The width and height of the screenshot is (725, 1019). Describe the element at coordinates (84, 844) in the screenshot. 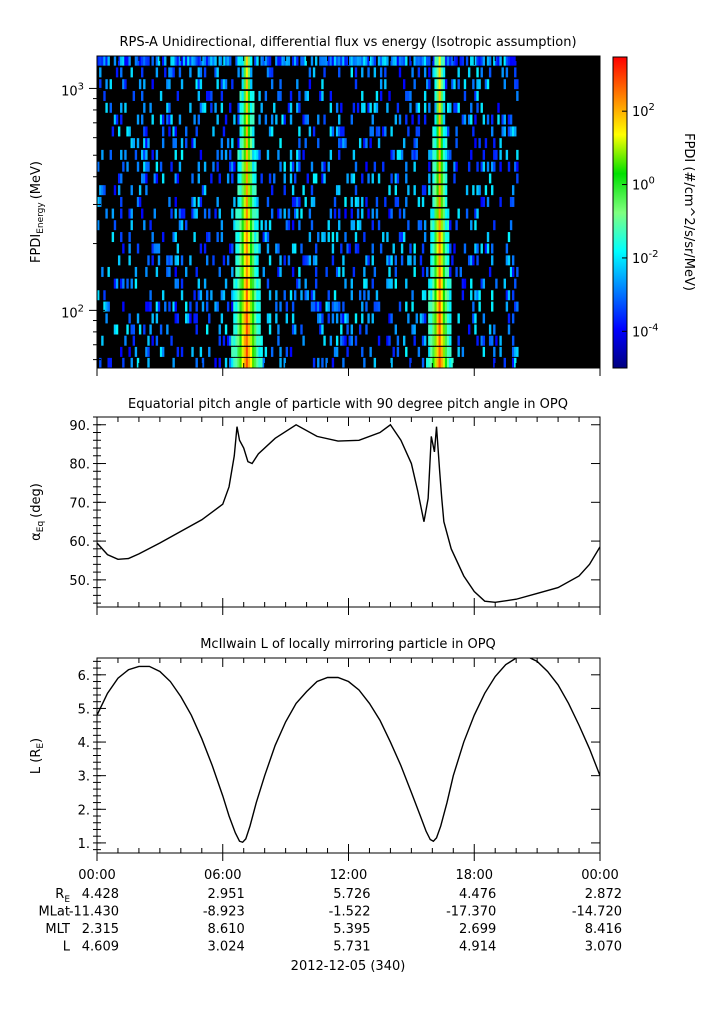

I see `mcilwain-ytick-label-0: 1.` at that location.